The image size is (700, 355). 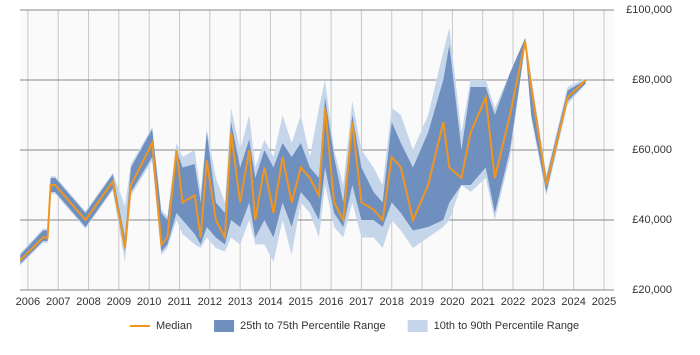 I want to click on x-tick-label: 2014, so click(x=270, y=302).